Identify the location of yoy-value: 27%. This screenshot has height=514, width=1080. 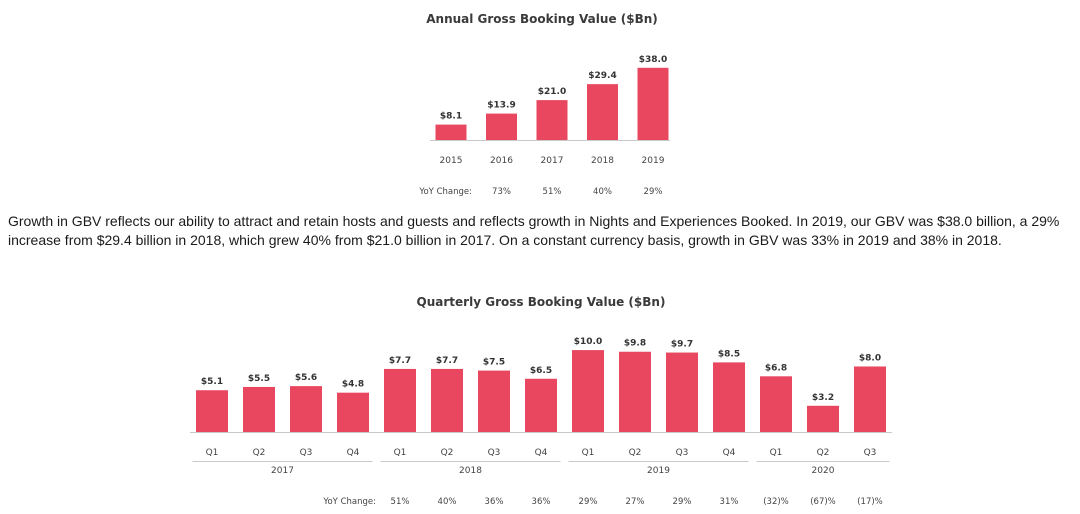
(635, 502).